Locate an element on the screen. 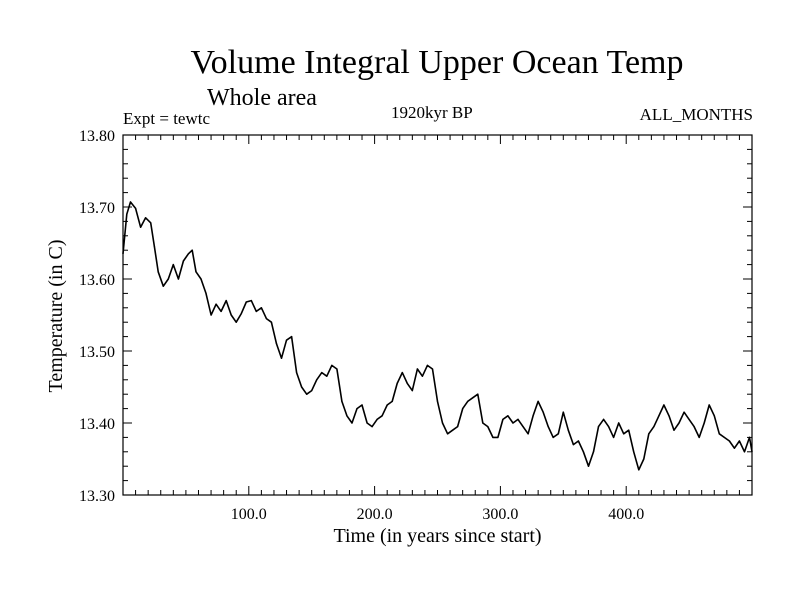 This screenshot has width=800, height=600. y-tick-label: 13.70 is located at coordinates (97, 208).